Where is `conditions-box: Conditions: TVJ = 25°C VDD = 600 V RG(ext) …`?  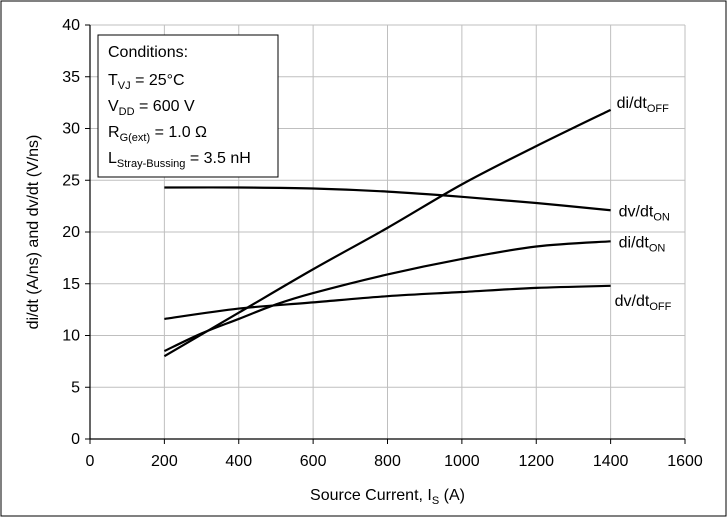
conditions-box: Conditions: TVJ = 25°C VDD = 600 V RG(ext) … is located at coordinates (188, 106).